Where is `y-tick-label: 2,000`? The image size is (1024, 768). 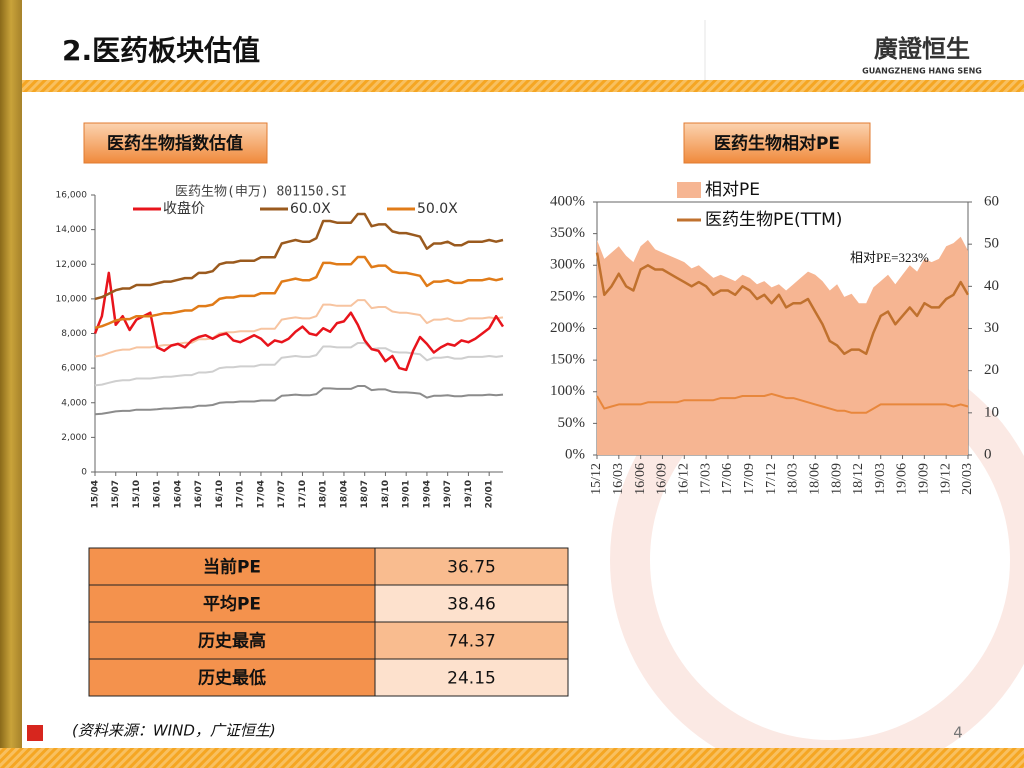
y-tick-label: 2,000 is located at coordinates (74, 438).